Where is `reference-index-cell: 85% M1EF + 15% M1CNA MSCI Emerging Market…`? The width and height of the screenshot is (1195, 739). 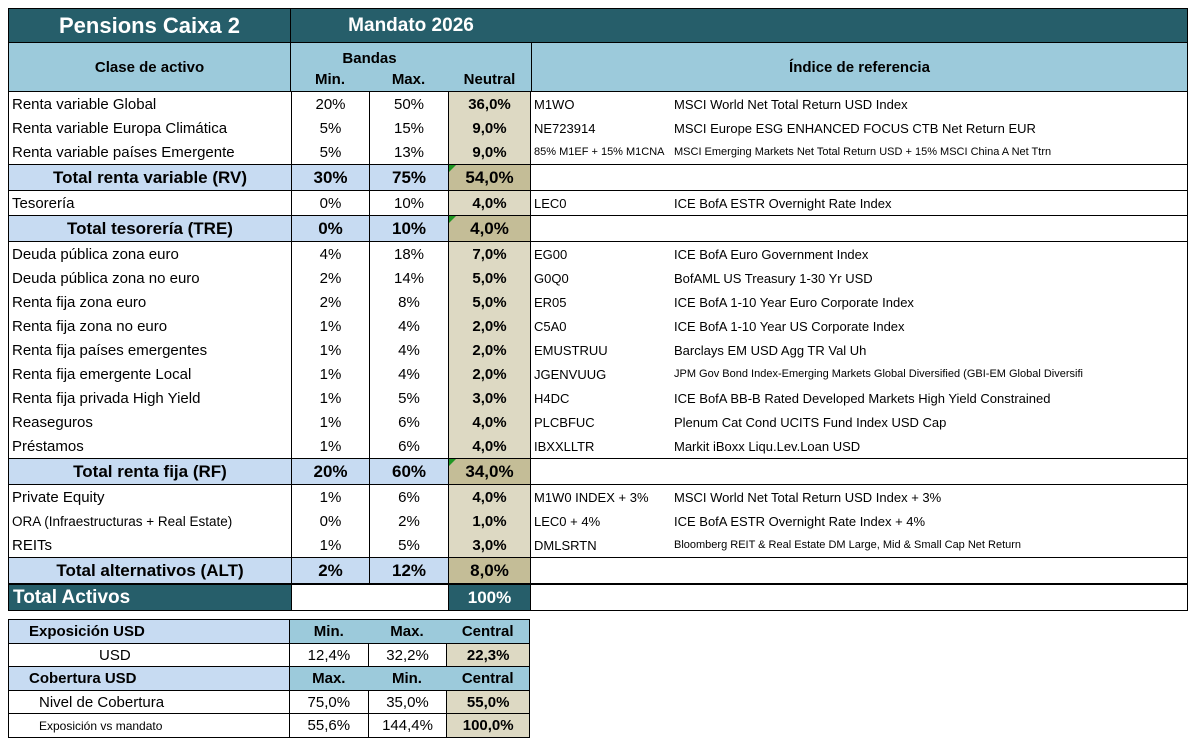
reference-index-cell: 85% M1EF + 15% M1CNA MSCI Emerging Market… is located at coordinates (859, 152).